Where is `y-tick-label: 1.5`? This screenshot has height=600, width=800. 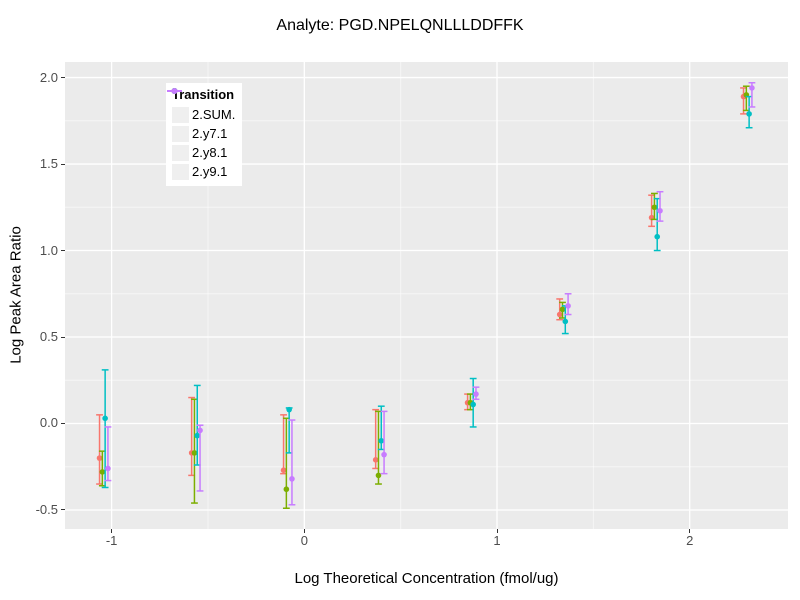 y-tick-label: 1.5 is located at coordinates (48, 164).